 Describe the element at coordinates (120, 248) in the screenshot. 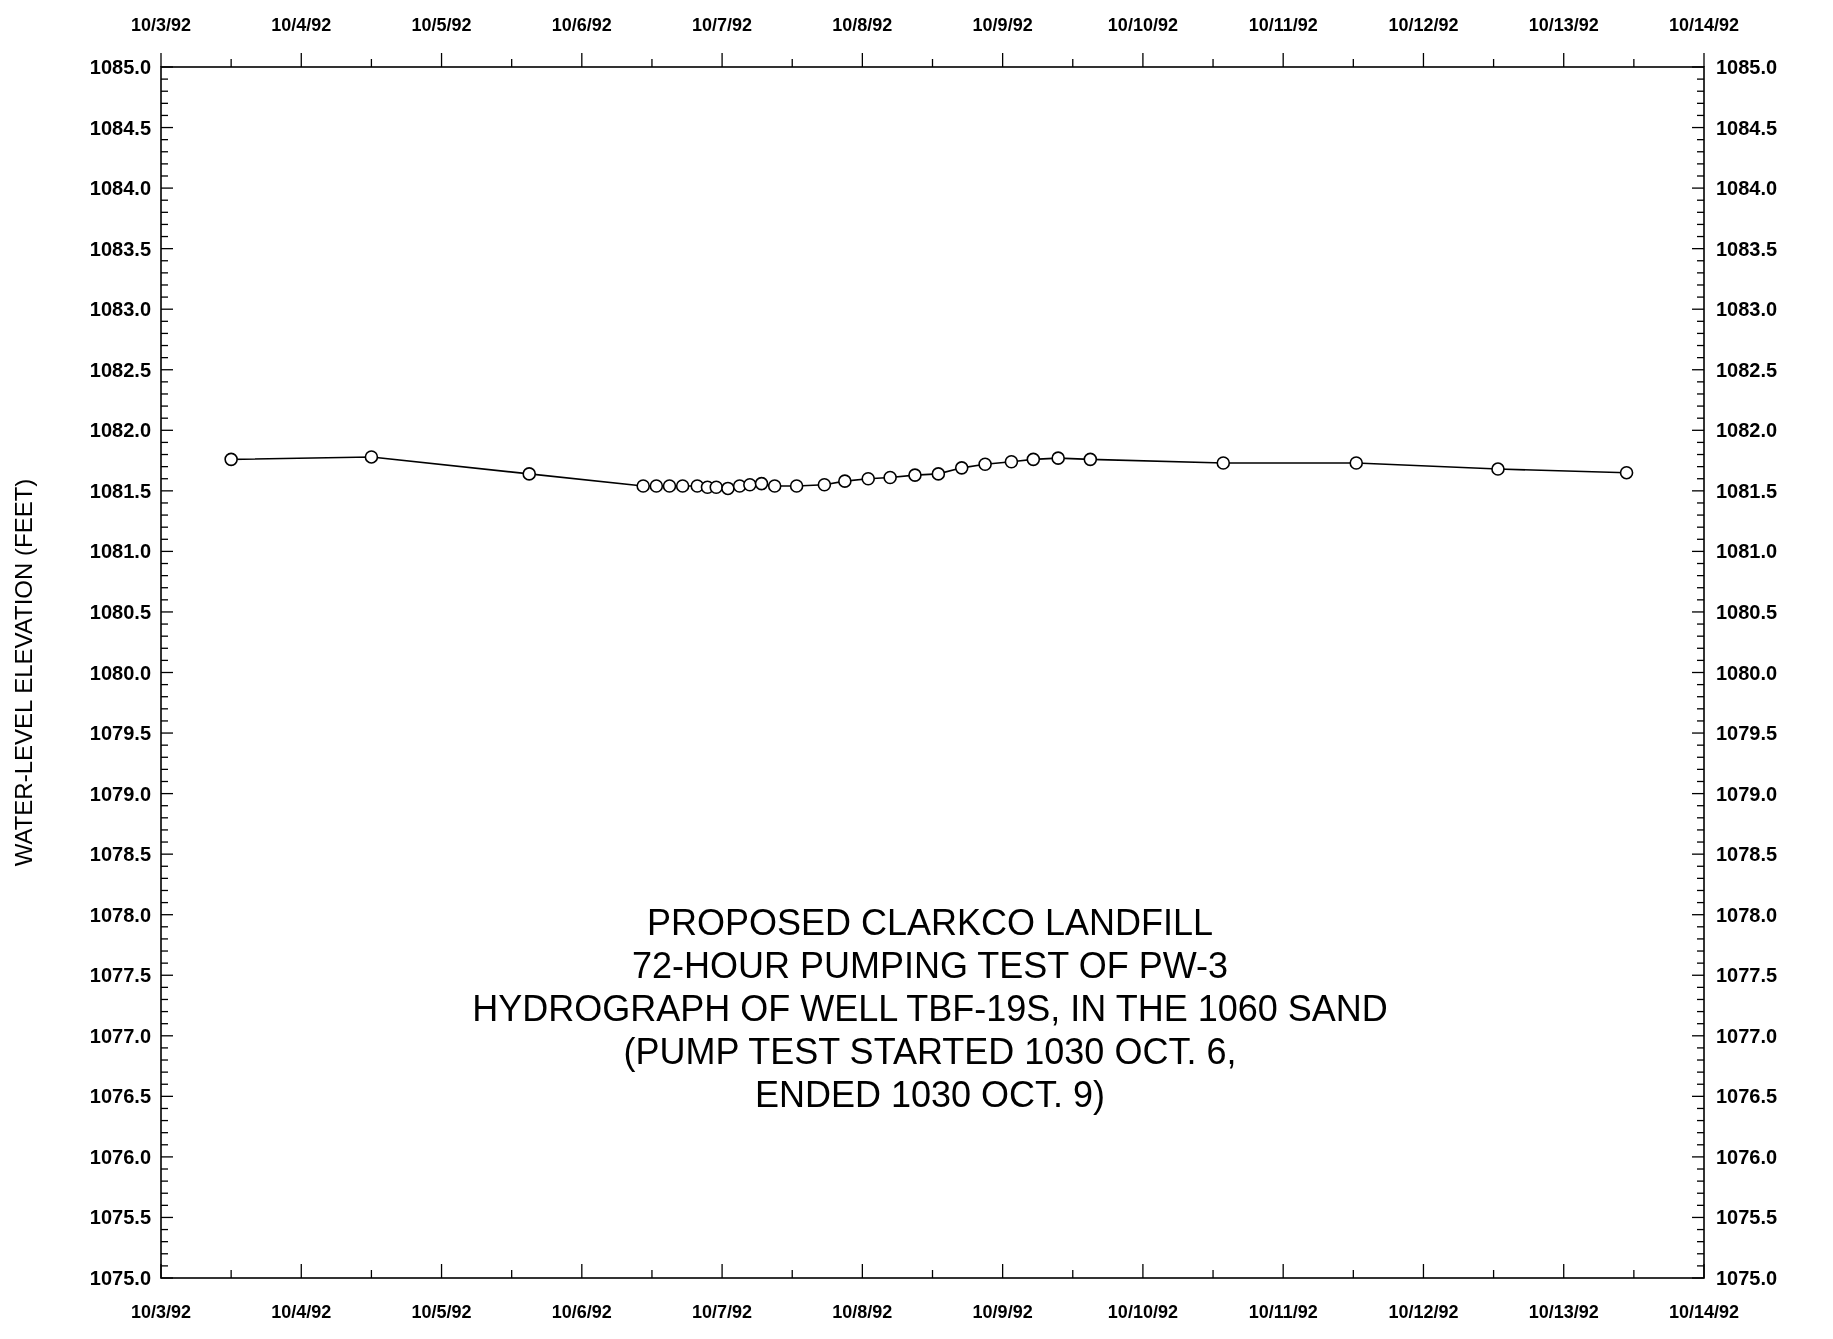

I see `y-tick-label: 1083.5` at that location.